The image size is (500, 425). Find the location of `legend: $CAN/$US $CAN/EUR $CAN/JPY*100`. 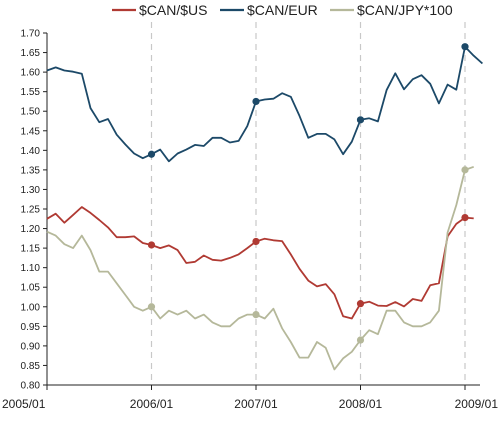

legend: $CAN/$US $CAN/EUR $CAN/JPY*100 is located at coordinates (282, 10).